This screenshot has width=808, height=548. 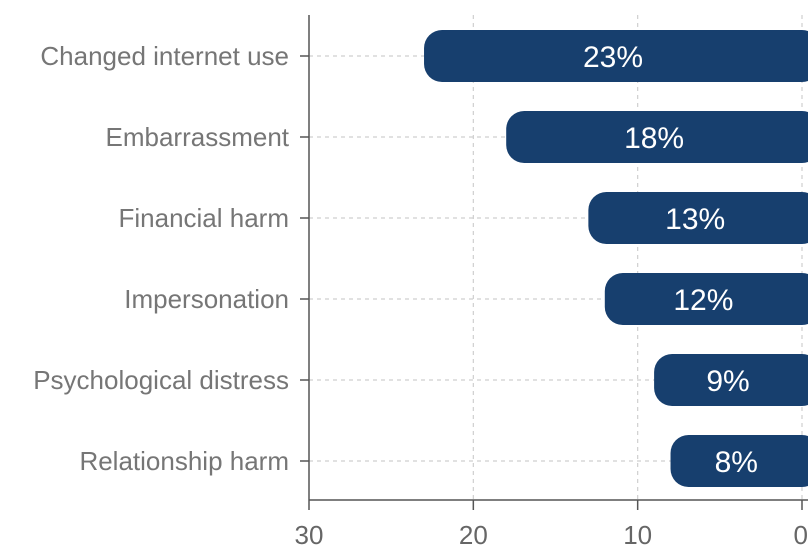 What do you see at coordinates (206, 299) in the screenshot?
I see `category-label: Impersonation` at bounding box center [206, 299].